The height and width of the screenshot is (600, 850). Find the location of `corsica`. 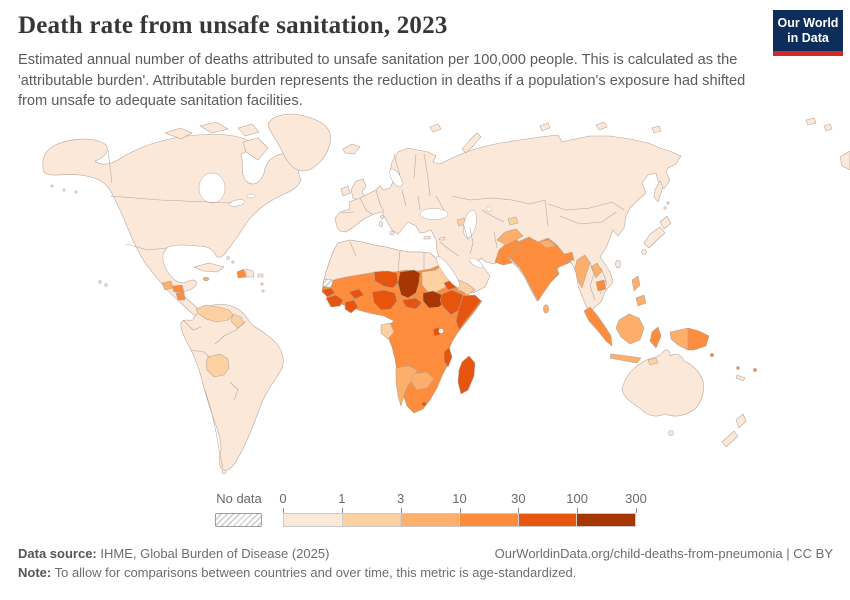

corsica is located at coordinates (382, 217).